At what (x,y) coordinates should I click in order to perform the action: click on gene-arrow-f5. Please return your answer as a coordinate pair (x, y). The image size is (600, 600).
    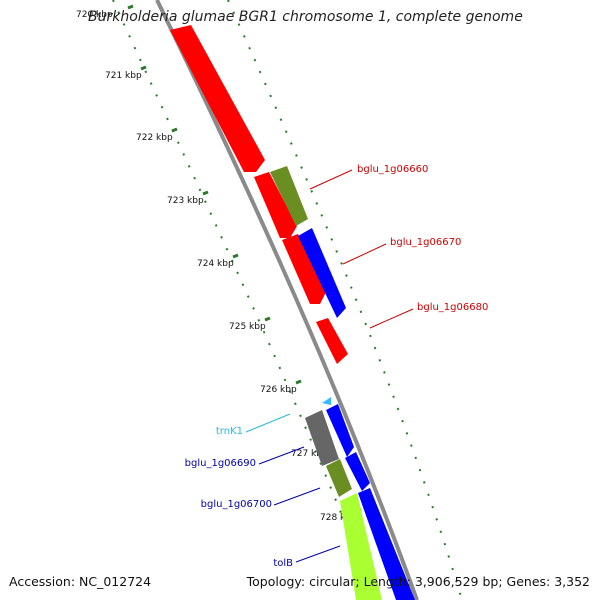
    Looking at the image, I should click on (322, 273).